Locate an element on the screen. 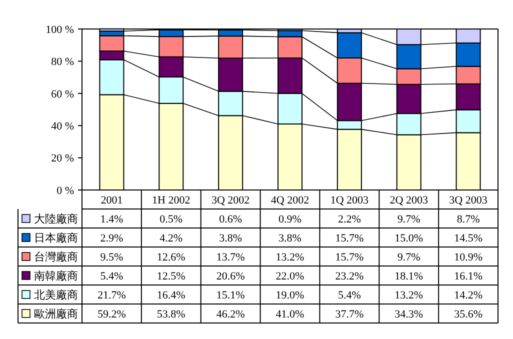 The width and height of the screenshot is (513, 339). y-tick-label: 40 % is located at coordinates (62, 126).